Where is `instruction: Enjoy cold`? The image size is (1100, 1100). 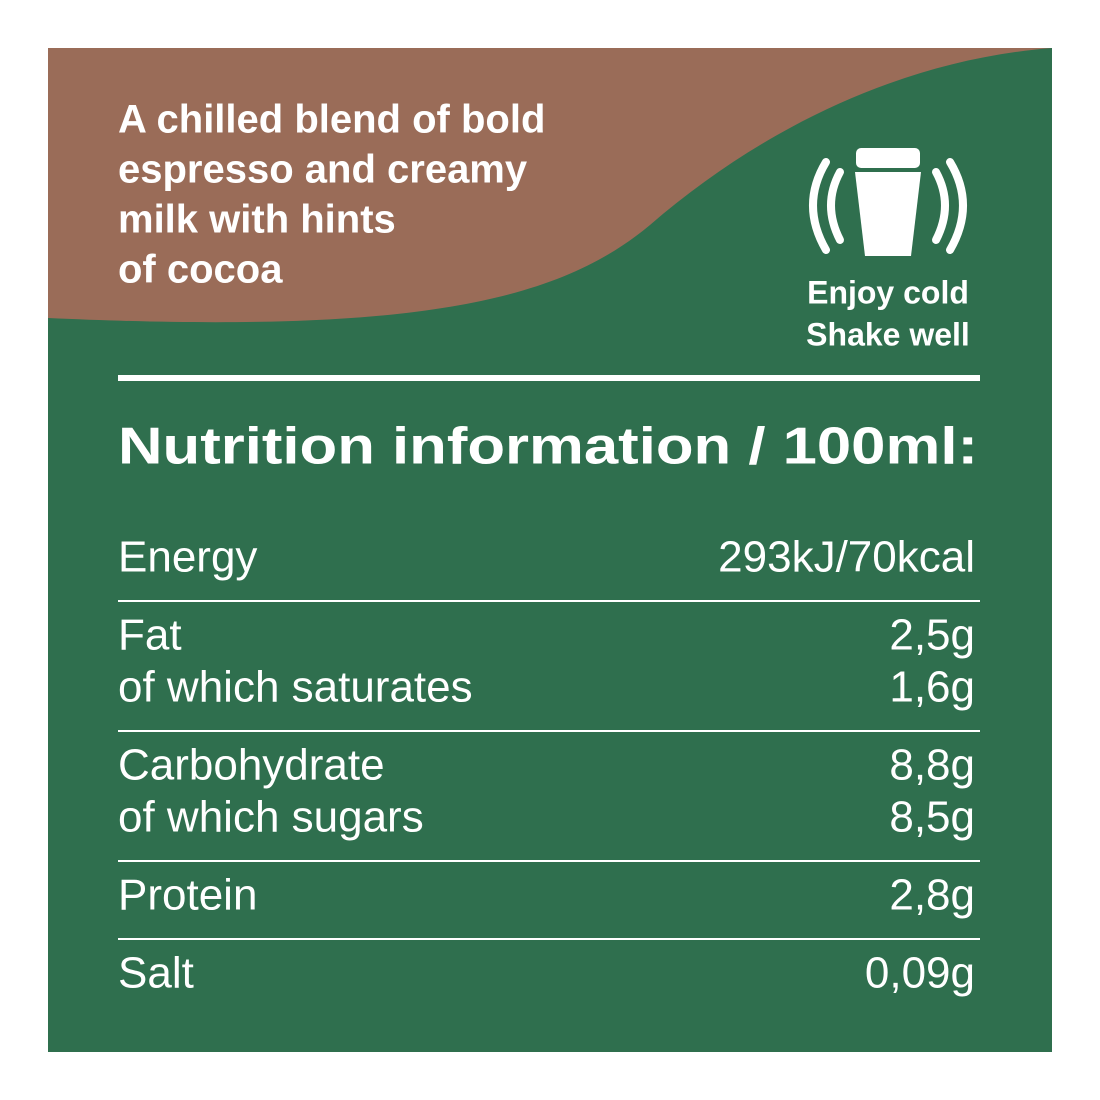 instruction: Enjoy cold is located at coordinates (888, 292).